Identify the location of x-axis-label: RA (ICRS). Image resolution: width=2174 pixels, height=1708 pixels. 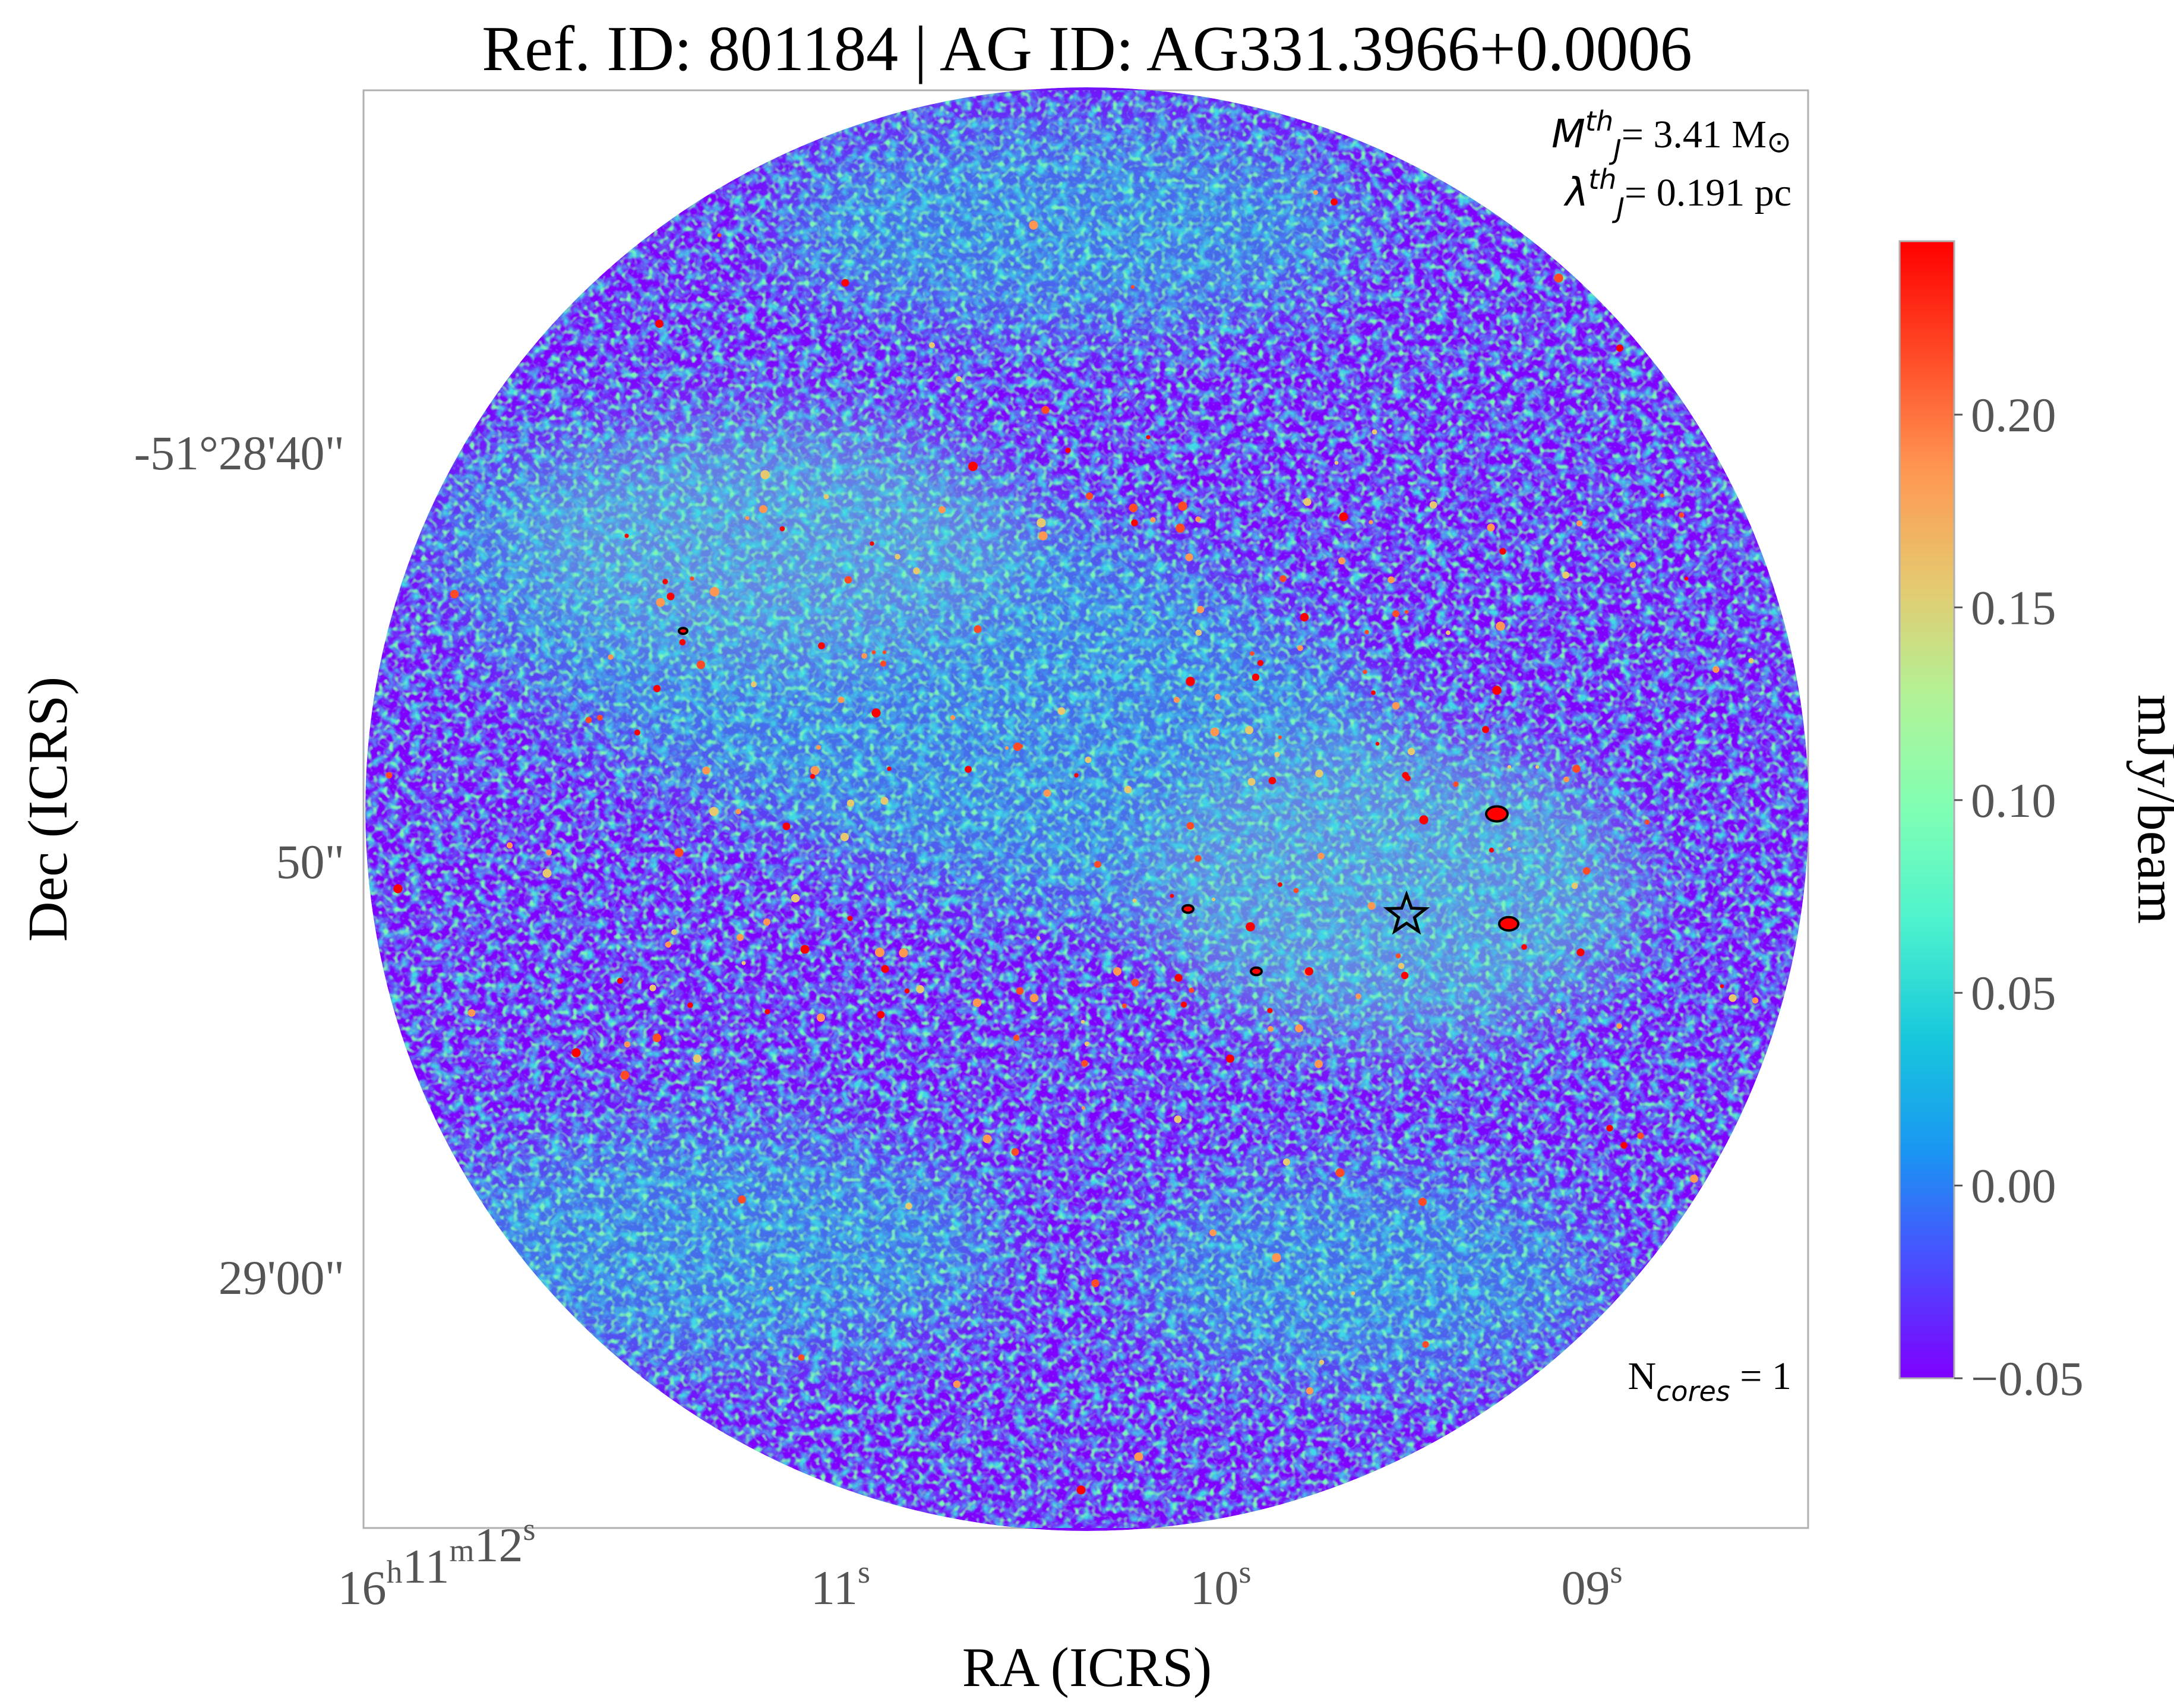
(1087, 1667).